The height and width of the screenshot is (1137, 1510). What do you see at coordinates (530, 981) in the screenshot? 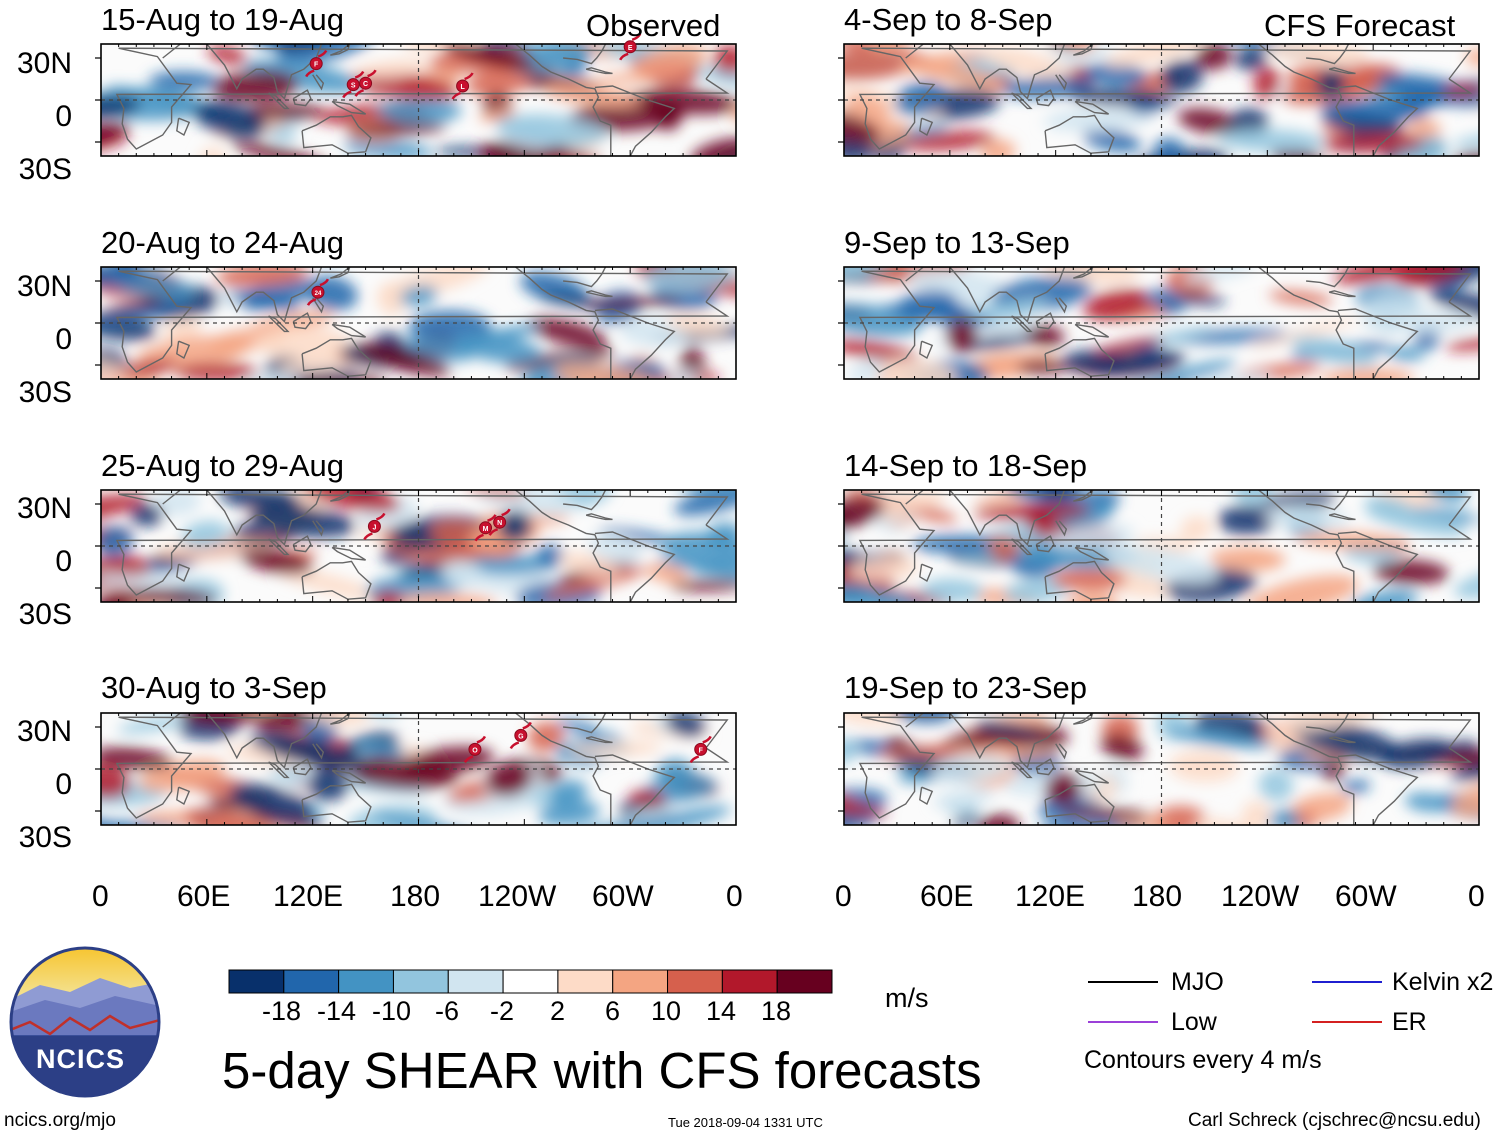
I see `colorbar` at bounding box center [530, 981].